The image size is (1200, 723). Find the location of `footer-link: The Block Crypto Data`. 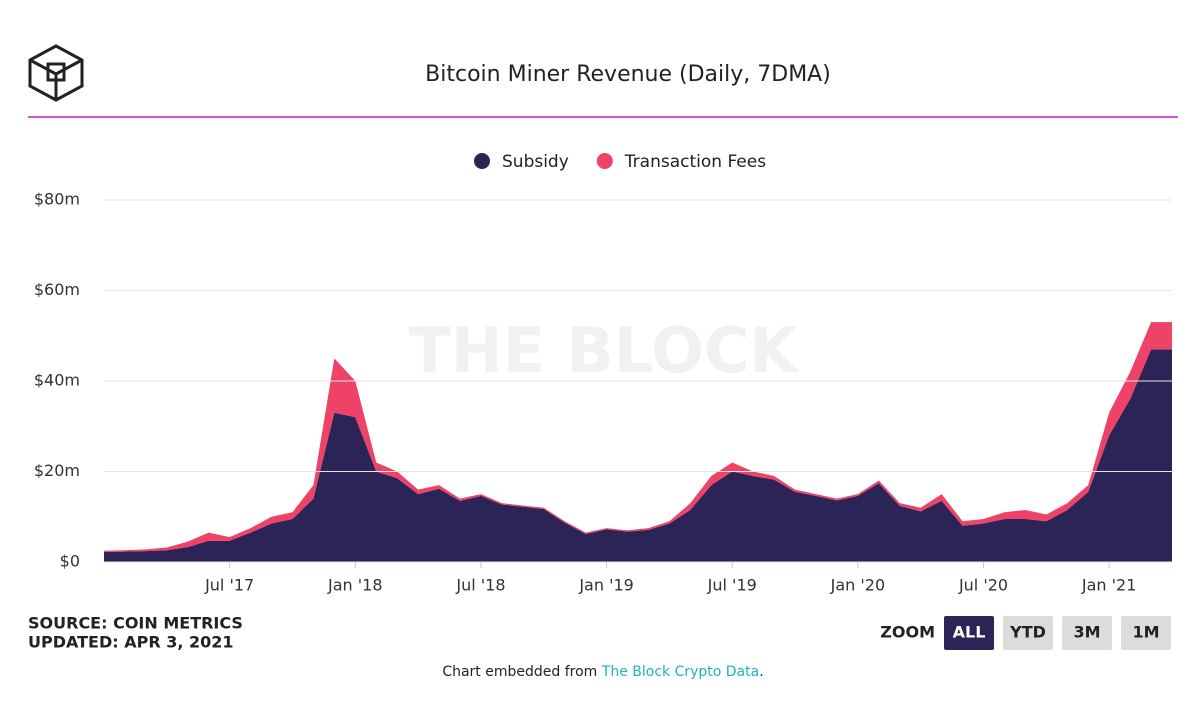

footer-link: The Block Crypto Data is located at coordinates (680, 672).